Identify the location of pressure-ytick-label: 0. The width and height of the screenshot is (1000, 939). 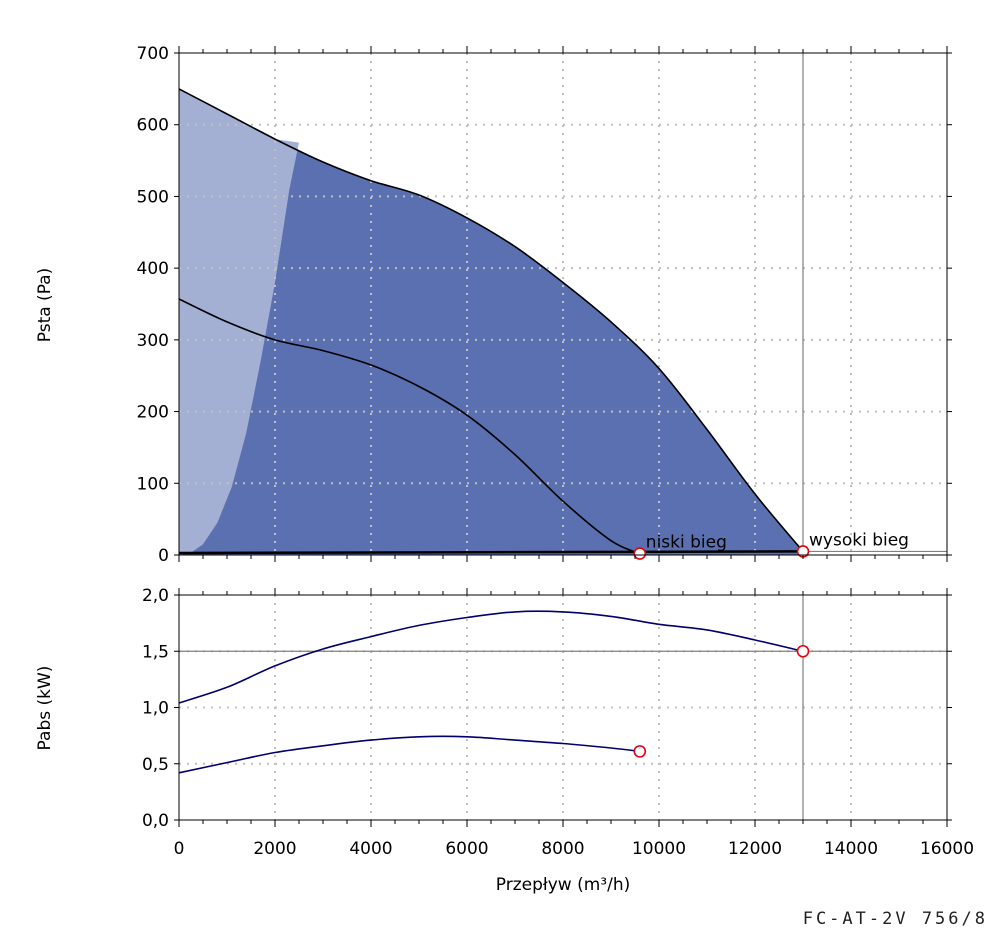
(163, 556).